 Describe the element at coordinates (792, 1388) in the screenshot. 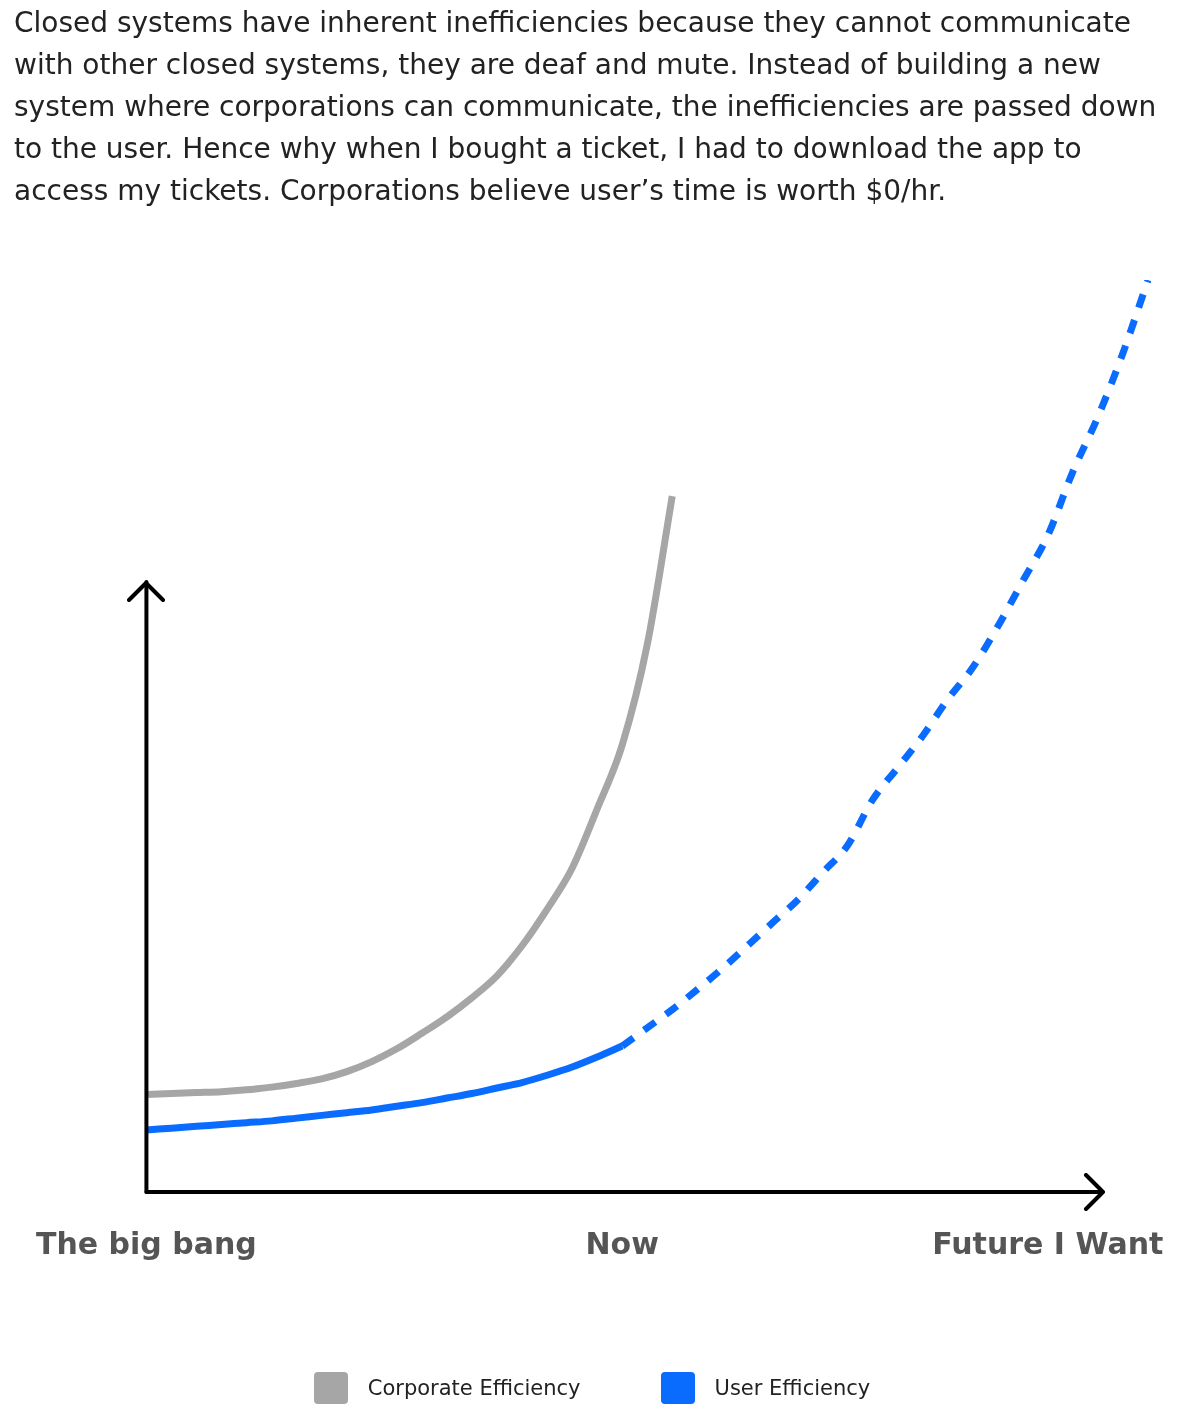

I see `legend-label: User Efficiency` at that location.